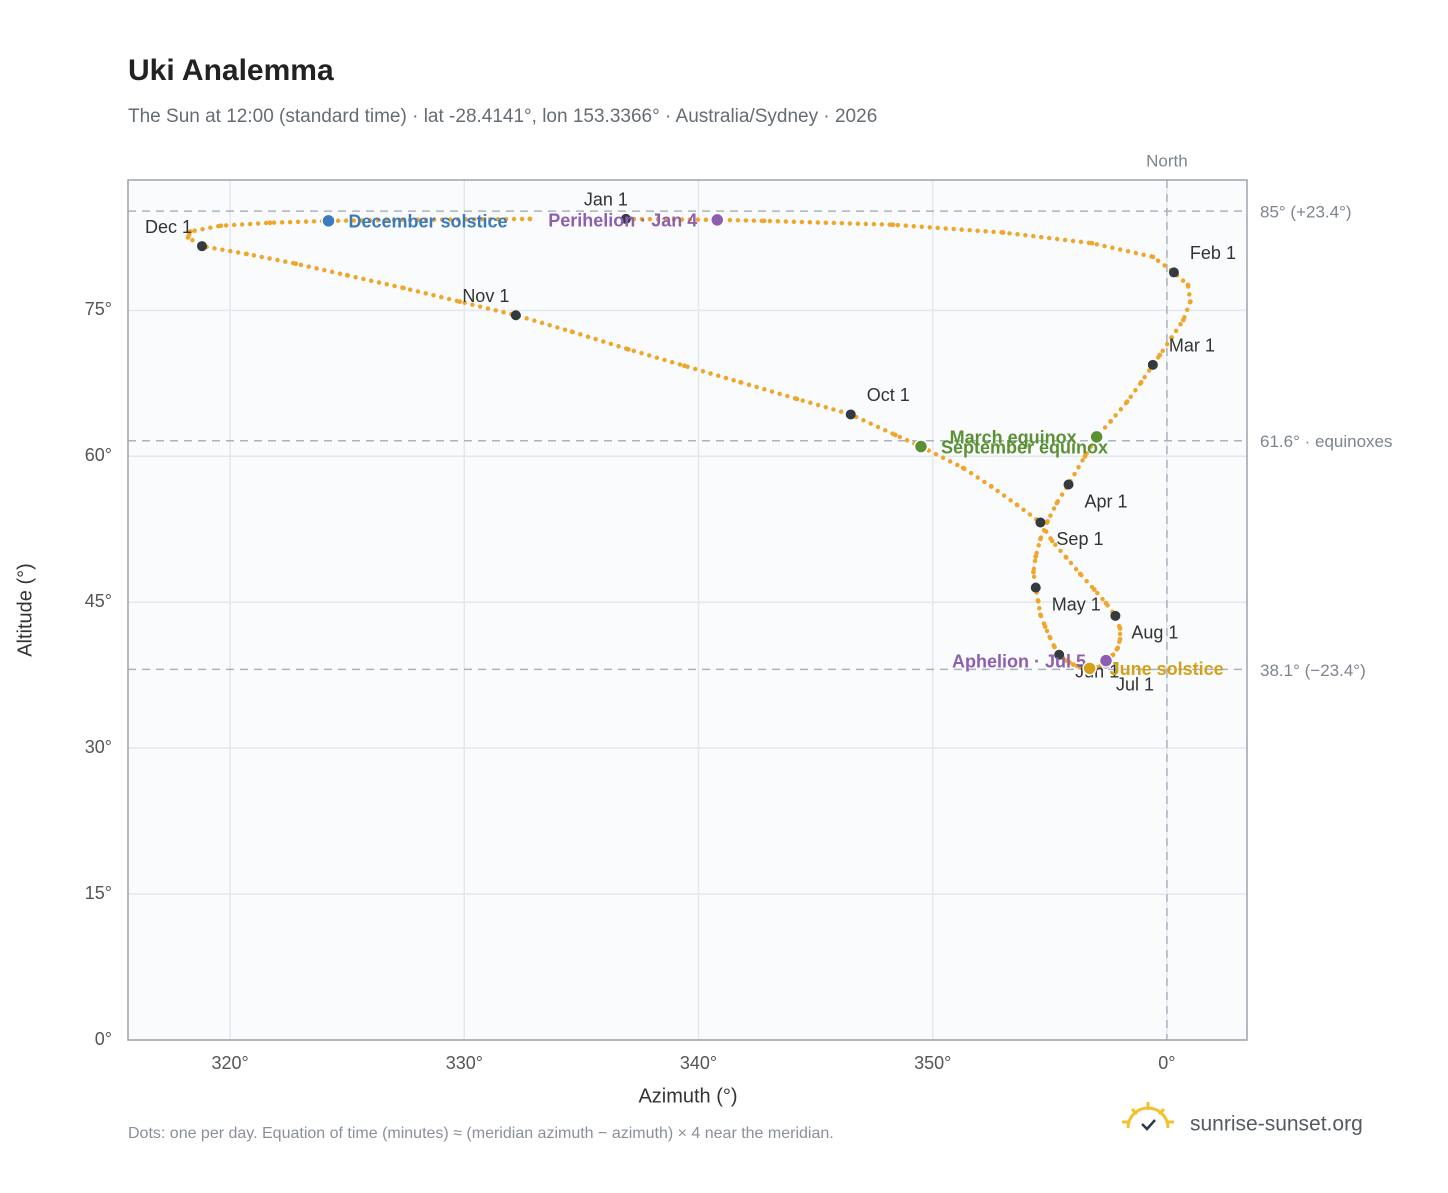 The image size is (1448, 1193). Describe the element at coordinates (1076, 604) in the screenshot. I see `month-label: May 1` at that location.